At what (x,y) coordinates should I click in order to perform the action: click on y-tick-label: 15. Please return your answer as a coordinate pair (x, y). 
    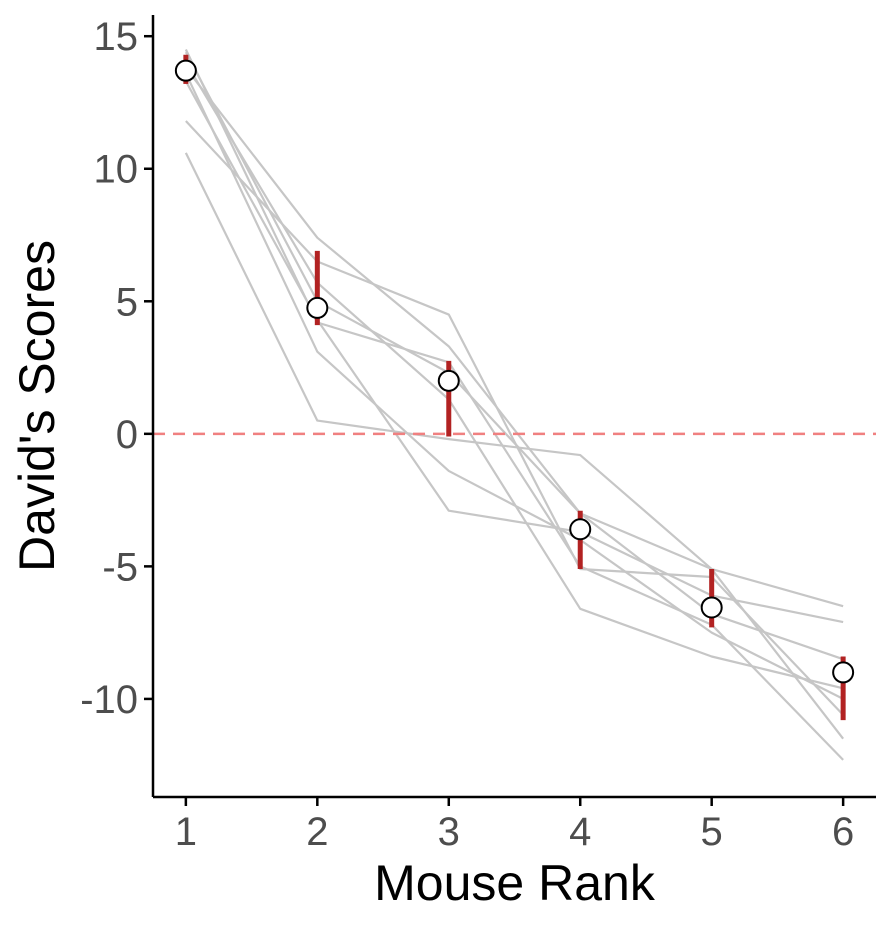
    Looking at the image, I should click on (116, 37).